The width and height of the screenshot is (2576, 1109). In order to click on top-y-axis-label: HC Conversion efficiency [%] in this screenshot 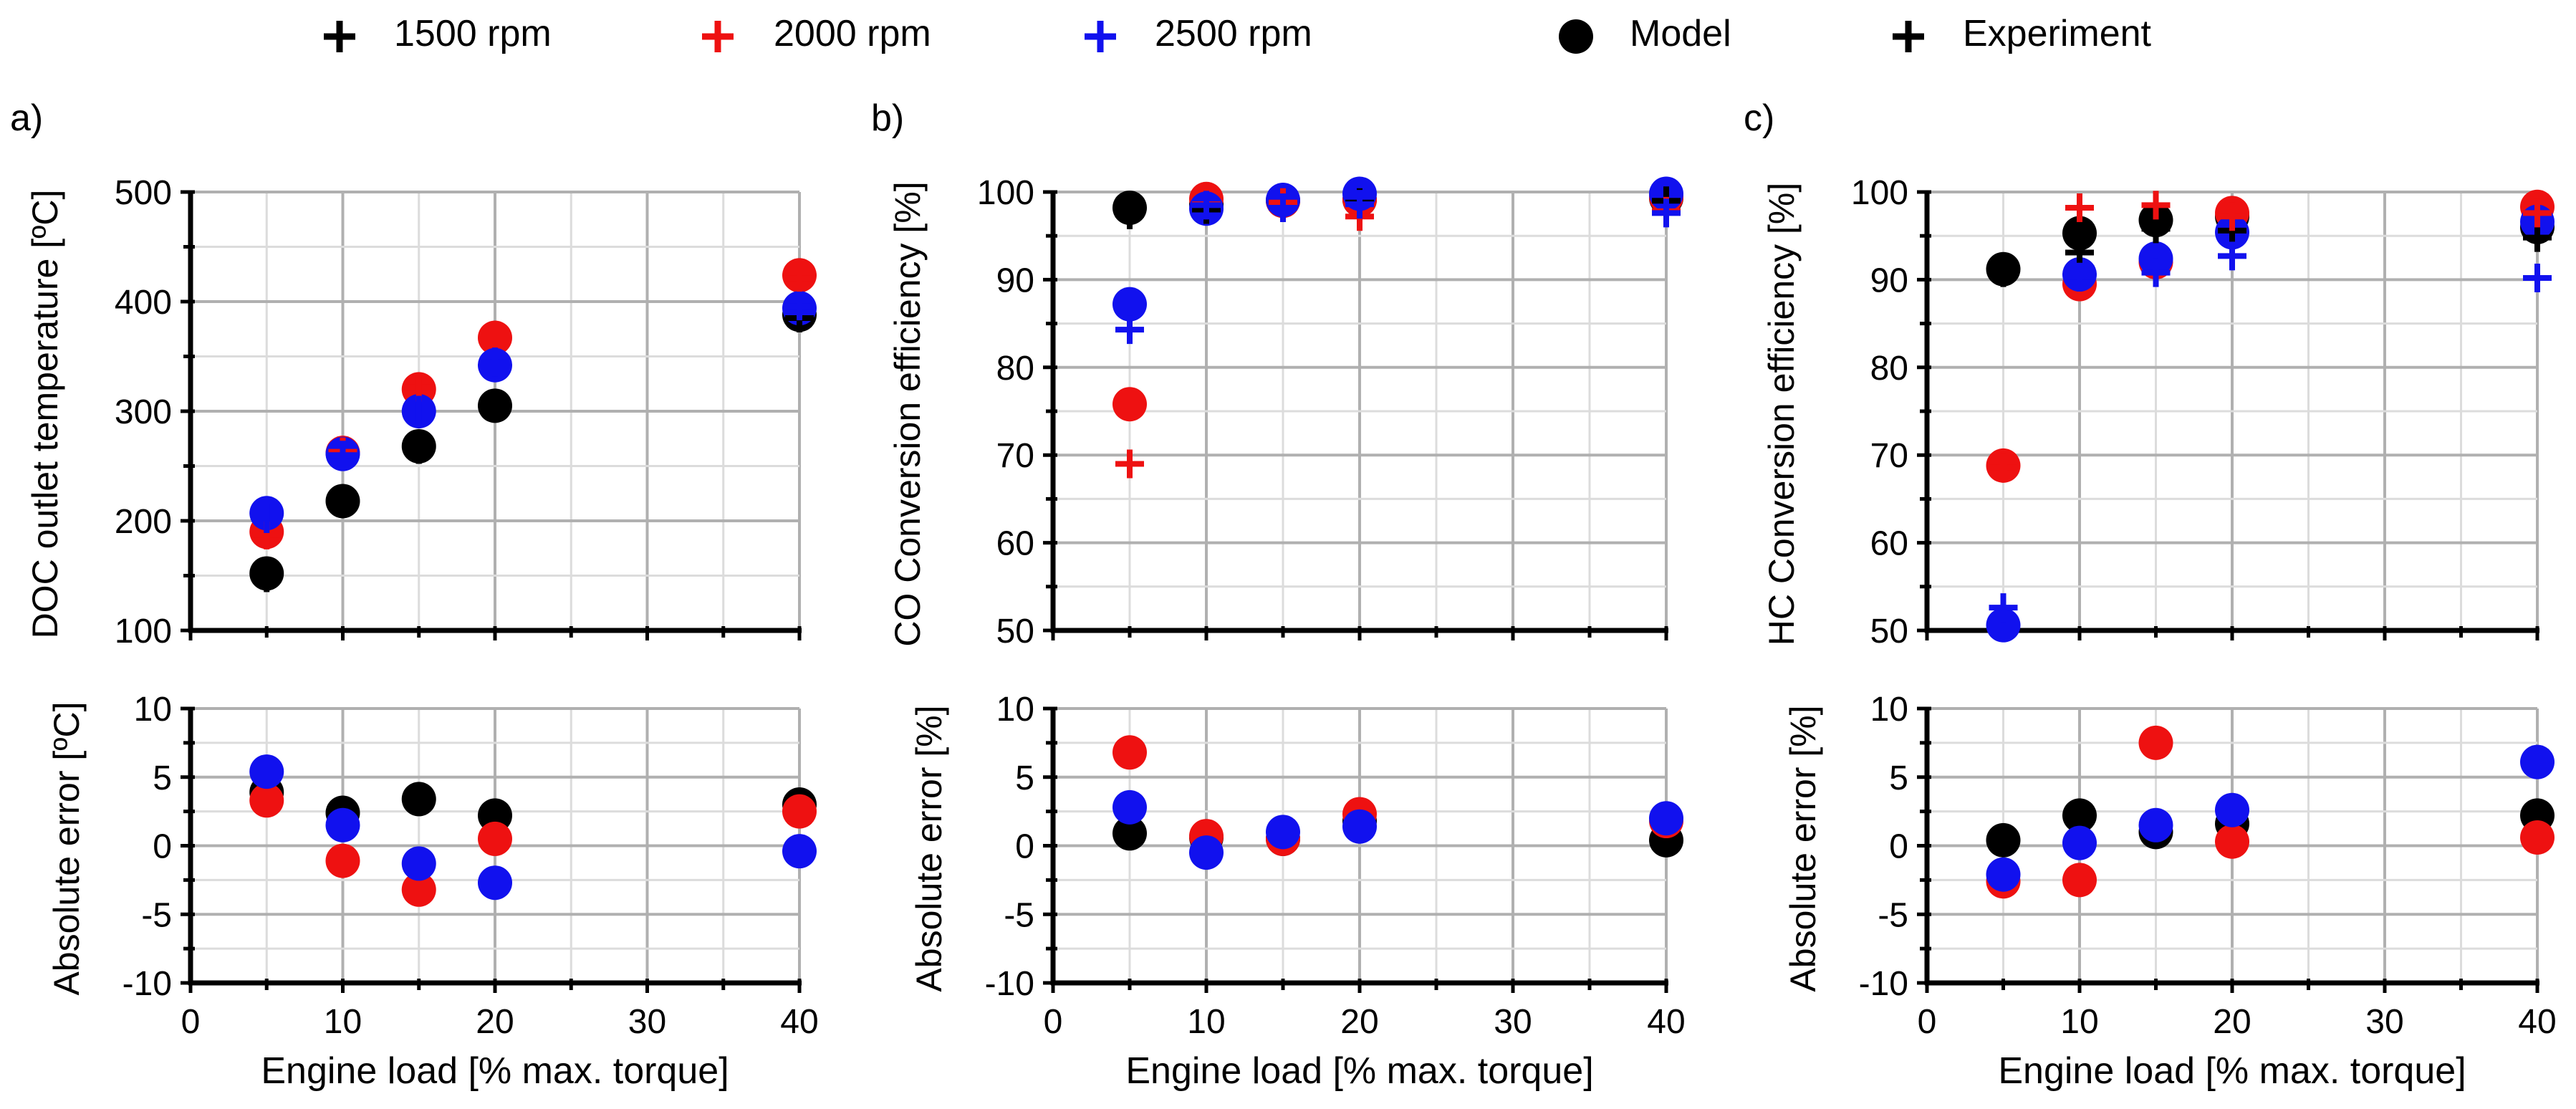, I will do `click(1782, 414)`.